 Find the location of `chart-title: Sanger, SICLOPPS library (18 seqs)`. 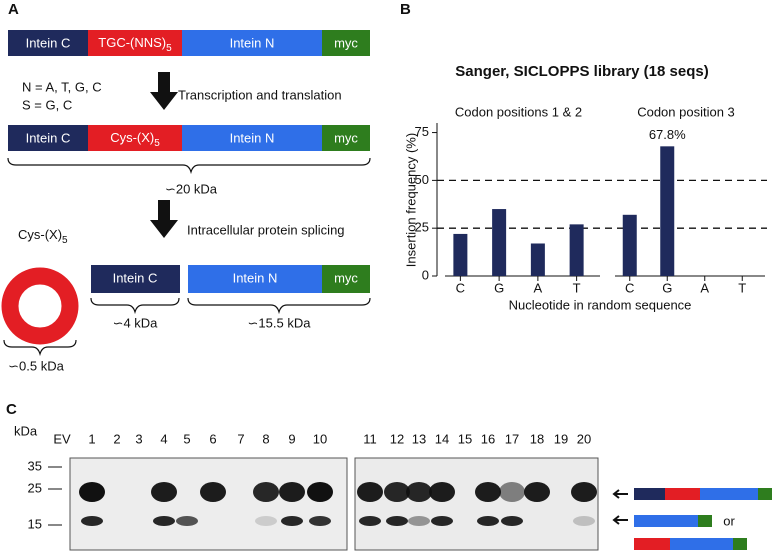

chart-title: Sanger, SICLOPPS library (18 seqs) is located at coordinates (581, 71).